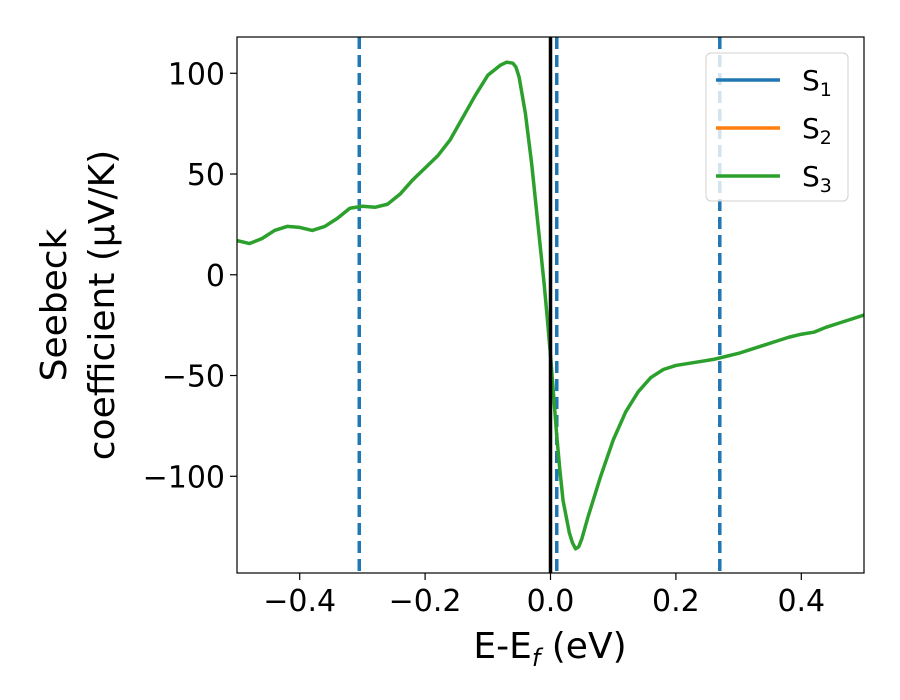 The height and width of the screenshot is (700, 900). I want to click on x-axis-title-main: E-E, so click(502, 646).